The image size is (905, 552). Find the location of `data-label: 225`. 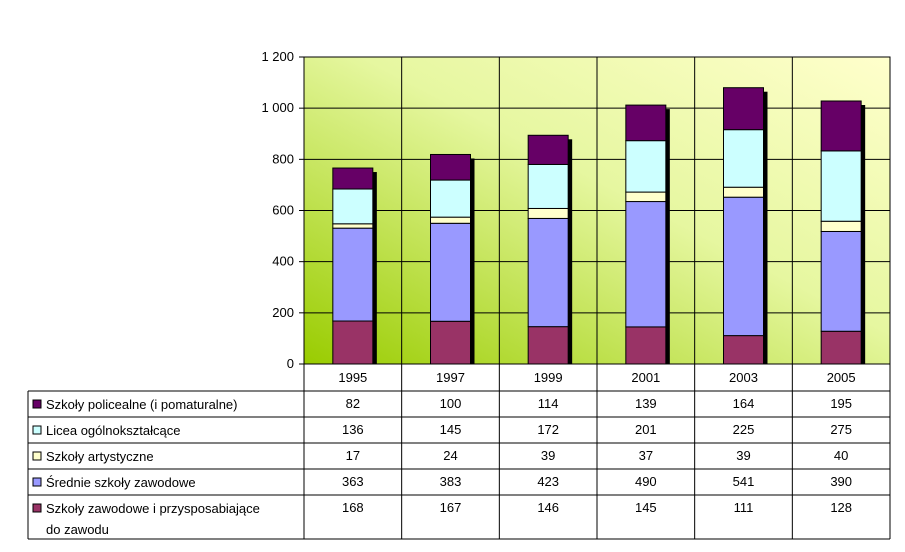

data-label: 225 is located at coordinates (744, 429).